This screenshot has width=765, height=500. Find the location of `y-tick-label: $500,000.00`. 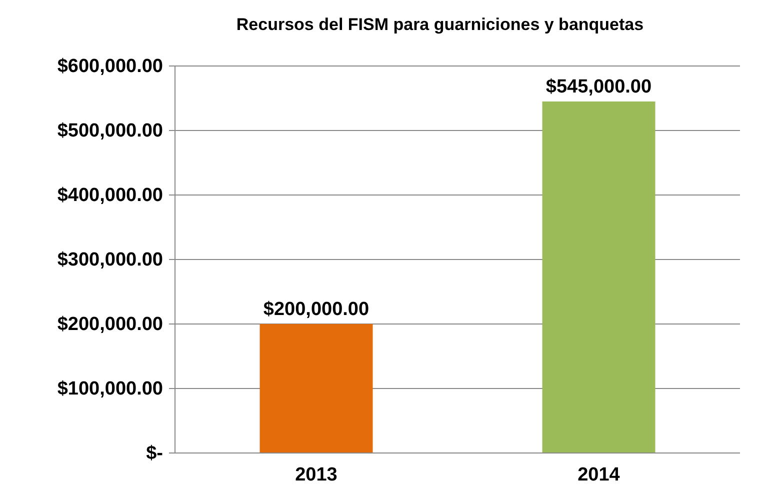

y-tick-label: $500,000.00 is located at coordinates (110, 131).